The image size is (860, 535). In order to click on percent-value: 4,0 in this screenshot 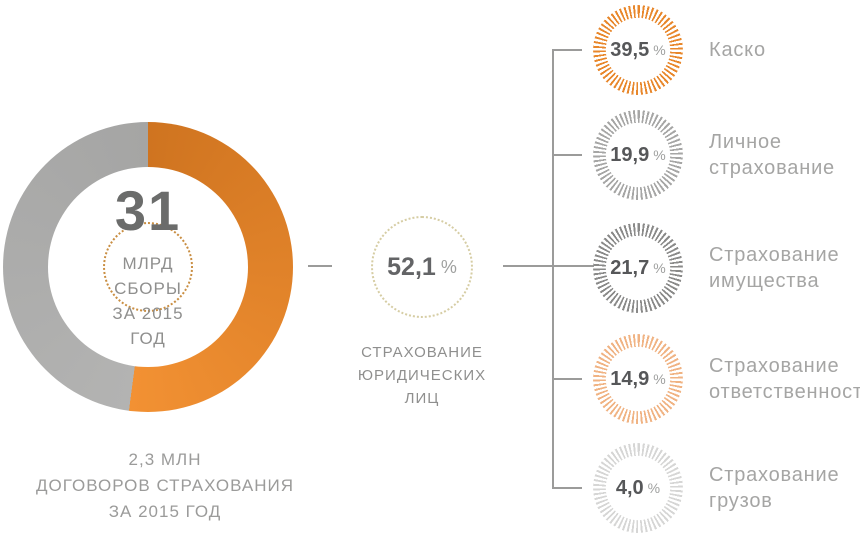, I will do `click(629, 487)`.